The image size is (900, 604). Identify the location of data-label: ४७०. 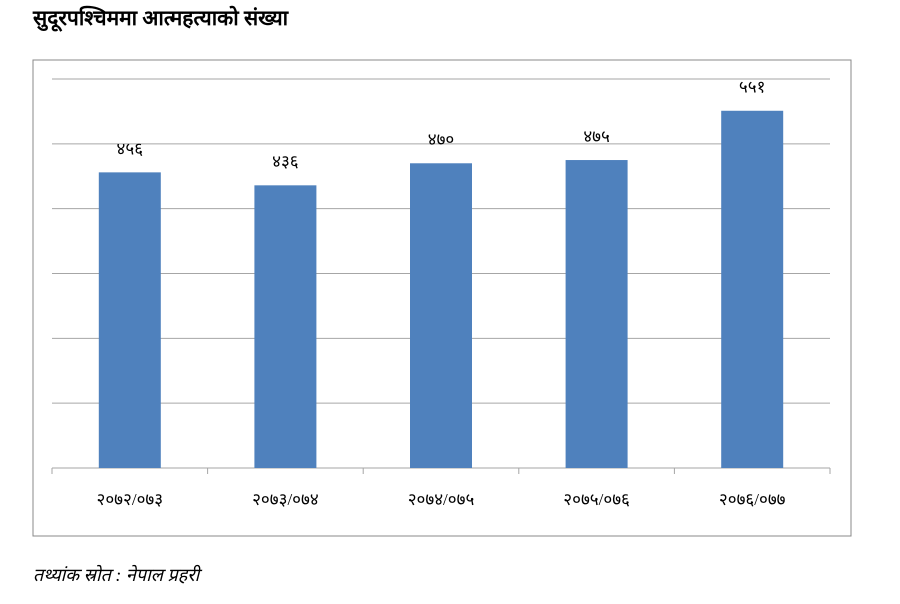
(441, 139).